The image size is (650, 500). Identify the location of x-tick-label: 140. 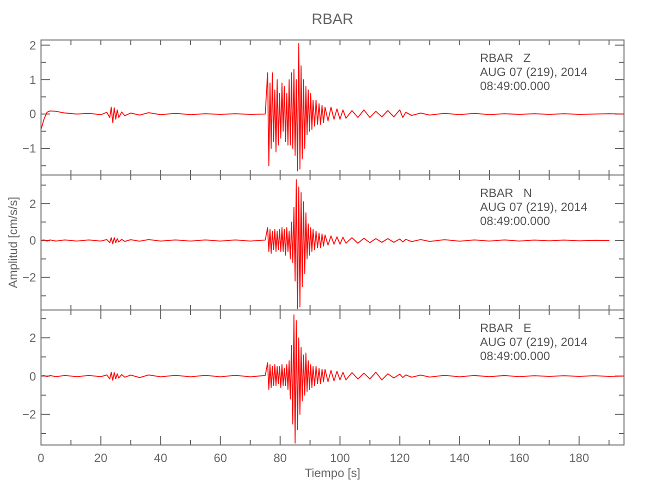
(460, 458).